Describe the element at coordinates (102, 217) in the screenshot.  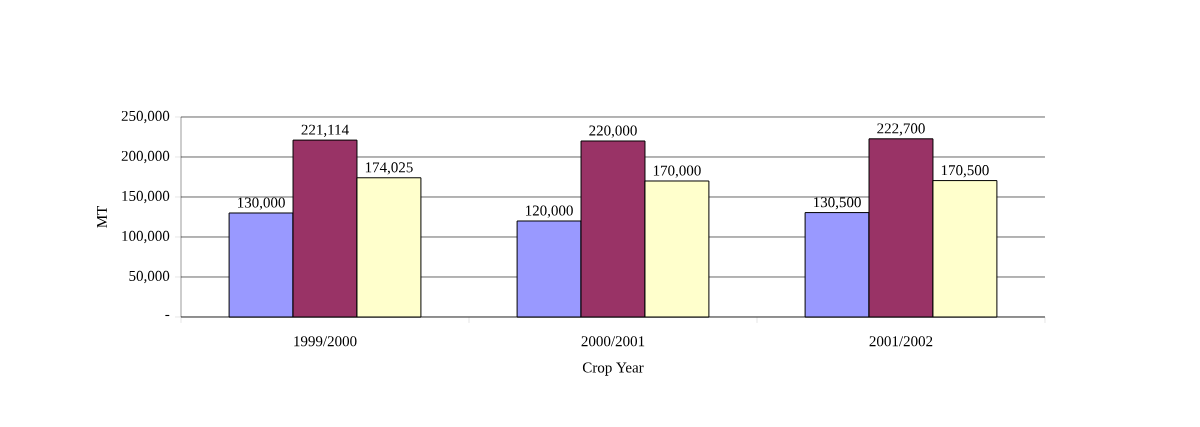
I see `y-axis-title: MT` at that location.